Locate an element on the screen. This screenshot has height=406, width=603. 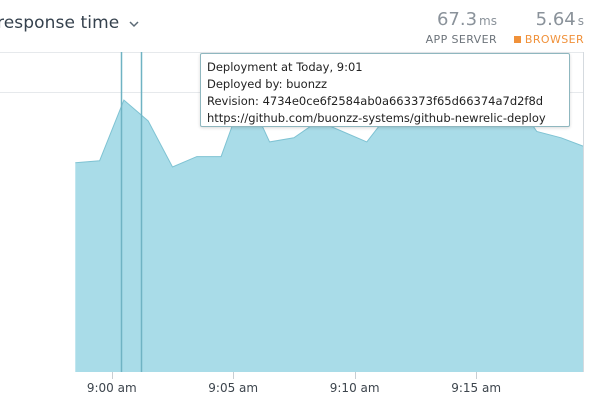
metric-selector: response time is located at coordinates (70, 23).